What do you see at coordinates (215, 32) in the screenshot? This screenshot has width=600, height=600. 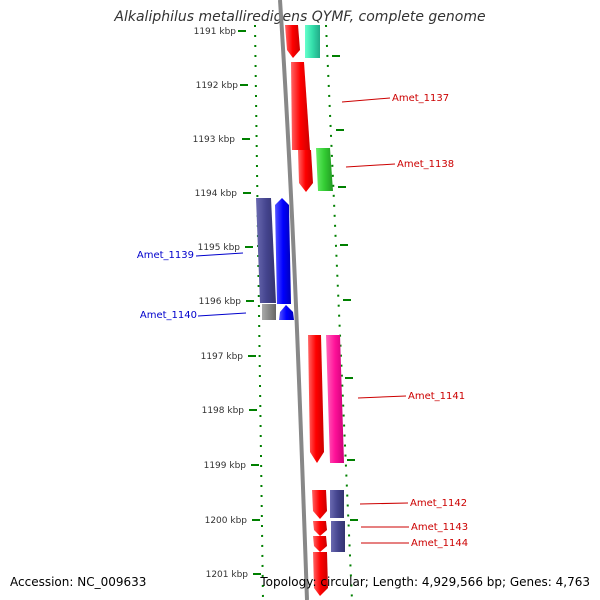 I see `tick-label: 1191 kbp` at bounding box center [215, 32].